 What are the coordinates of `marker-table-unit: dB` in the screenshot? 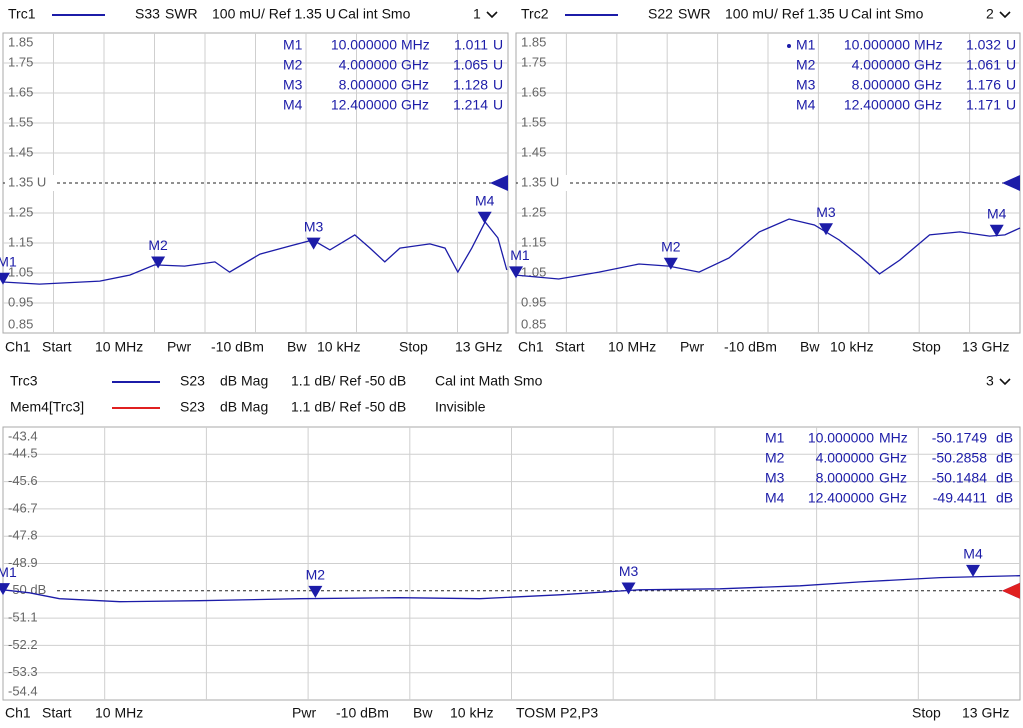 It's located at (1004, 498).